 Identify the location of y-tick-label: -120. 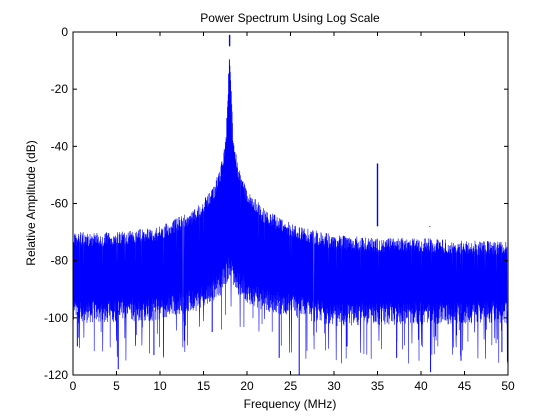
(56, 375).